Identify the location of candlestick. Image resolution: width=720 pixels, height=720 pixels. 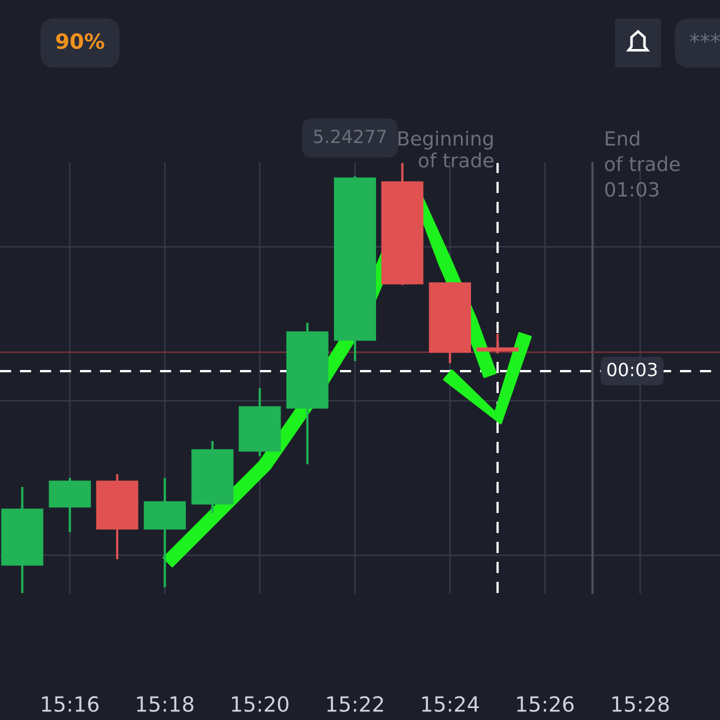
(497, 344).